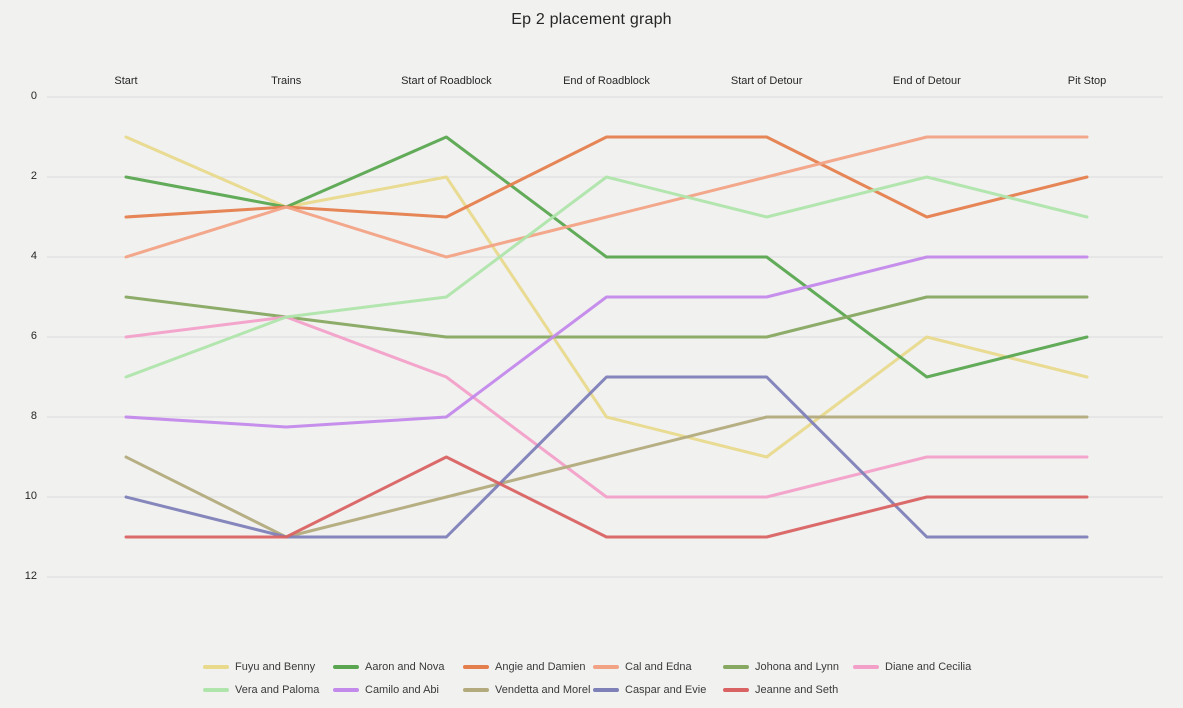 This screenshot has width=1183, height=708. What do you see at coordinates (928, 666) in the screenshot?
I see `legend-label: Diane and Cecilia` at bounding box center [928, 666].